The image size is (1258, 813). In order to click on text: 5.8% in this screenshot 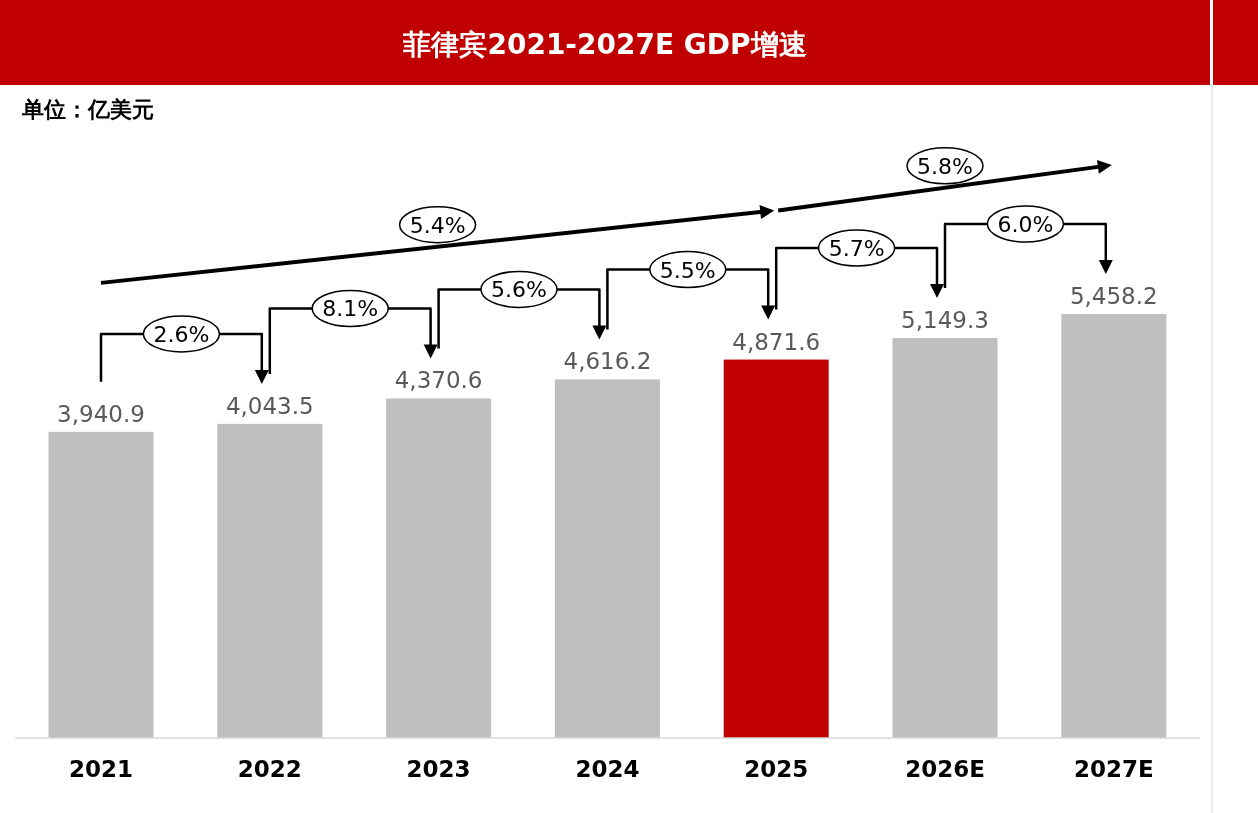, I will do `click(945, 166)`.